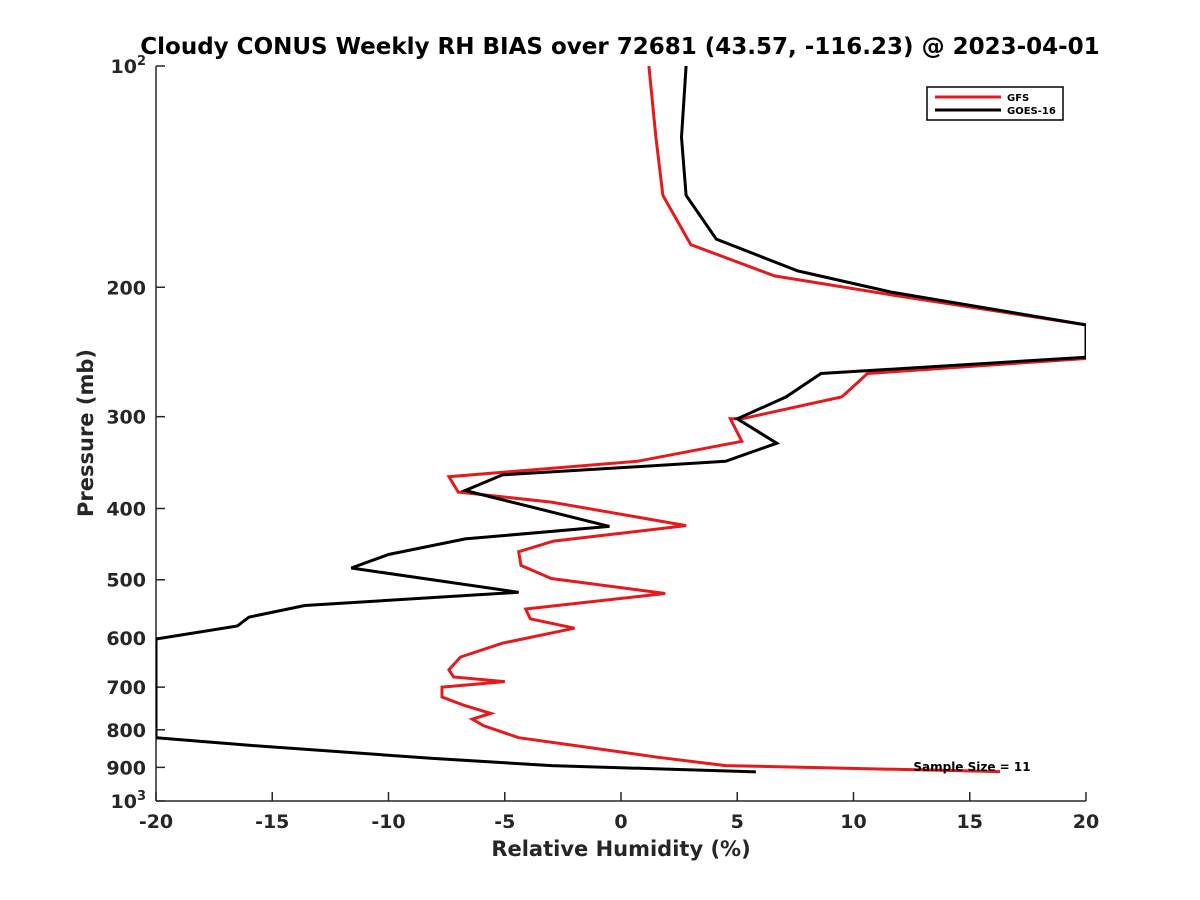 The image size is (1200, 900). What do you see at coordinates (126, 639) in the screenshot?
I see `y-tick-label: 600` at bounding box center [126, 639].